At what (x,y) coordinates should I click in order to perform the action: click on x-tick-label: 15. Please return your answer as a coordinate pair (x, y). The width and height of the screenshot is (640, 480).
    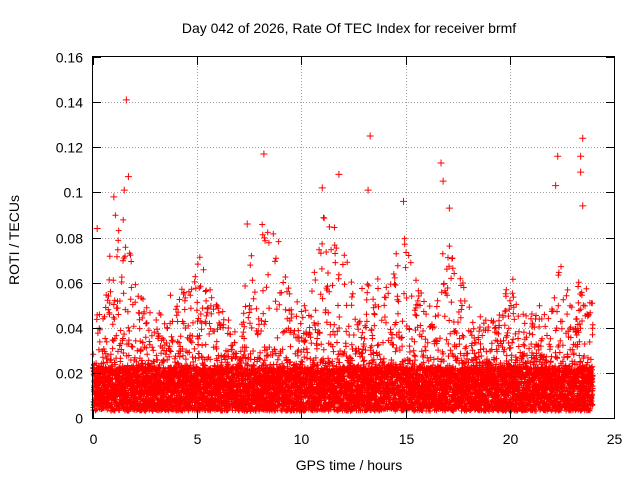
    Looking at the image, I should click on (407, 439).